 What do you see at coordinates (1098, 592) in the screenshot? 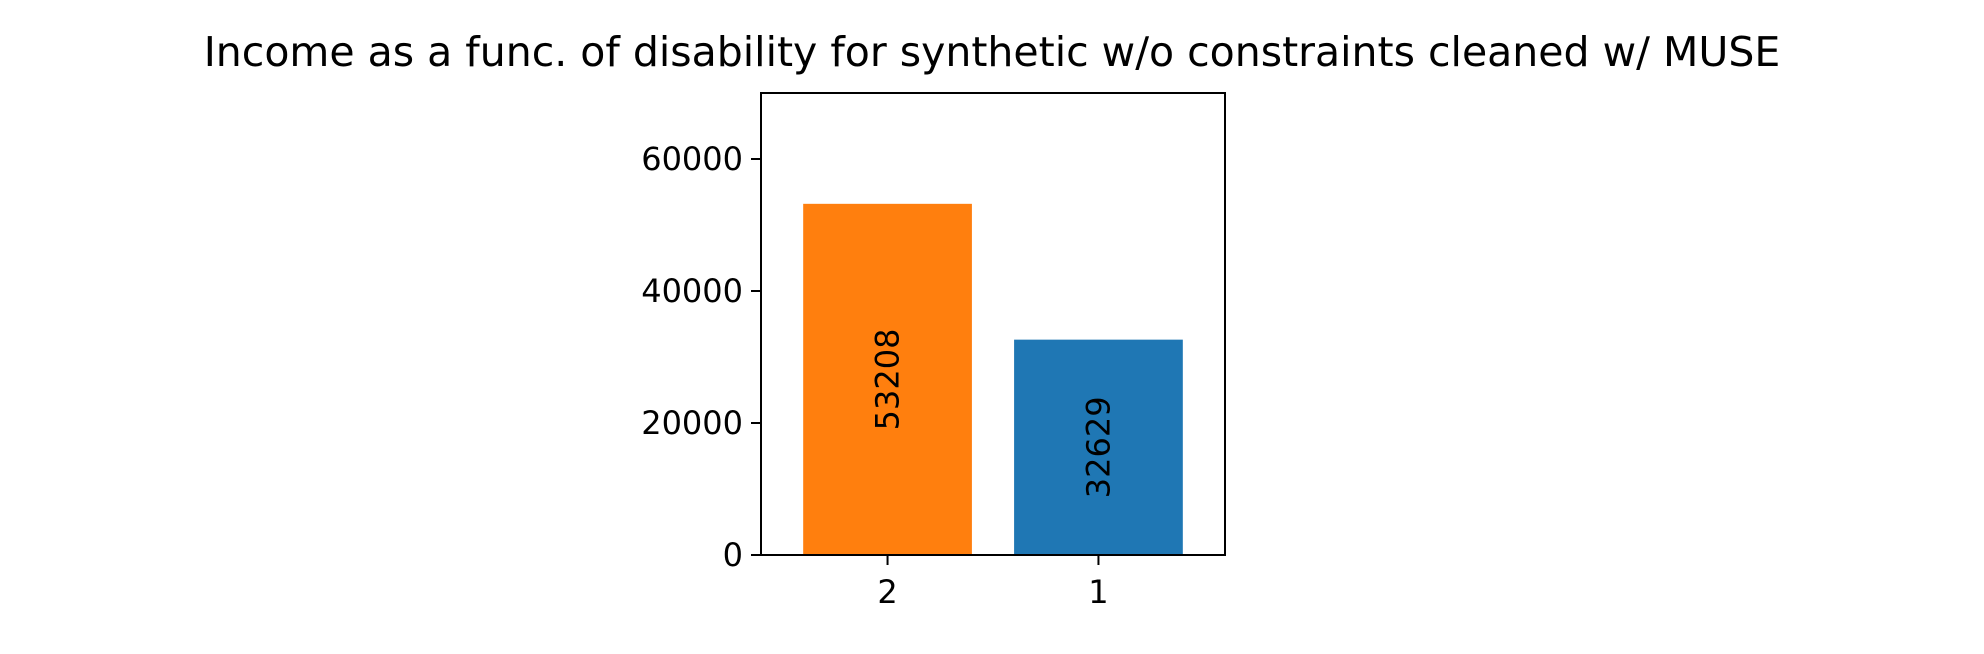
I see `x-tick-label-1: 1` at bounding box center [1098, 592].